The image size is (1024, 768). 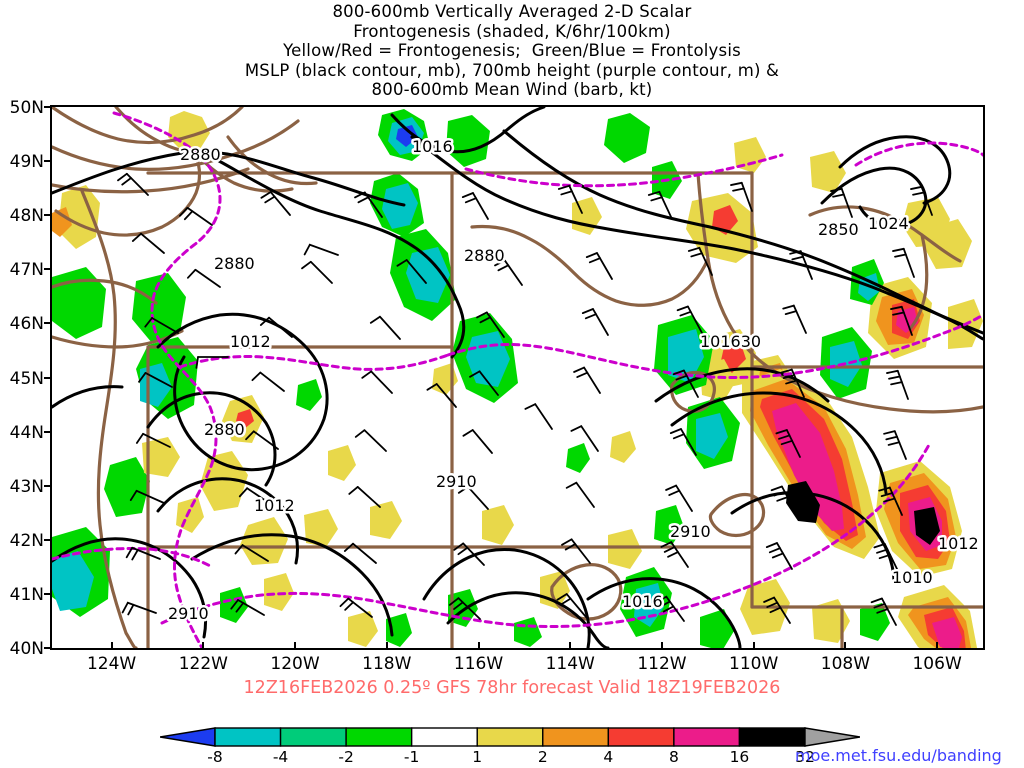 I want to click on latitude-tick-label: 40N, so click(x=26, y=649).